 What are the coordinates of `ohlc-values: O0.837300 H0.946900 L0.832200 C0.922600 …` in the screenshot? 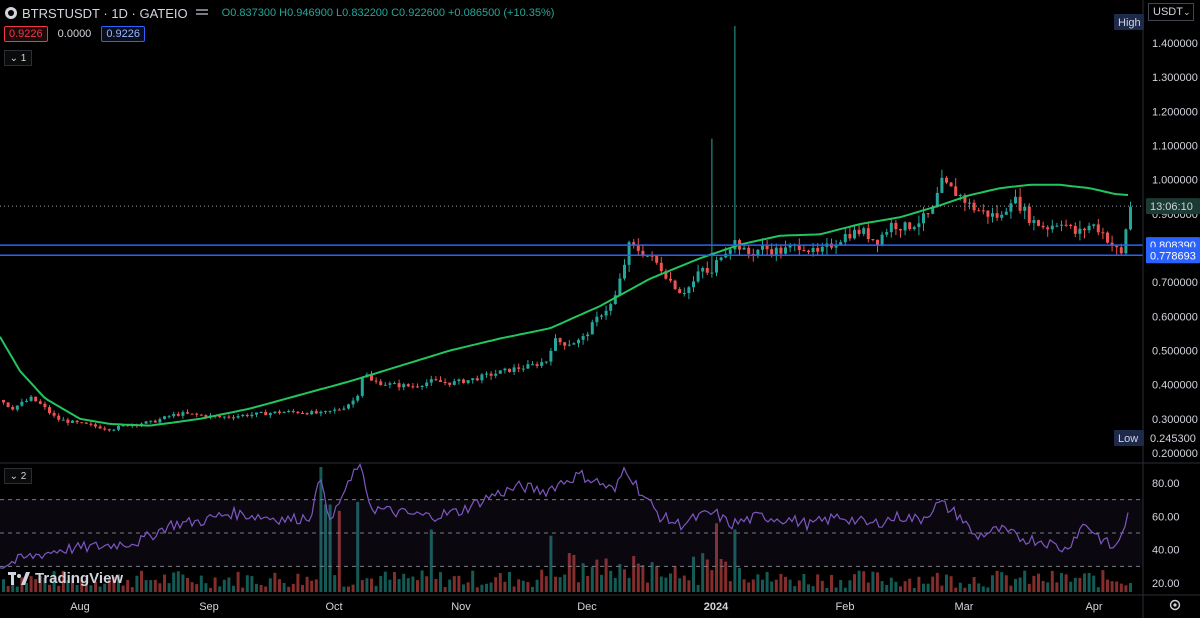 It's located at (388, 13).